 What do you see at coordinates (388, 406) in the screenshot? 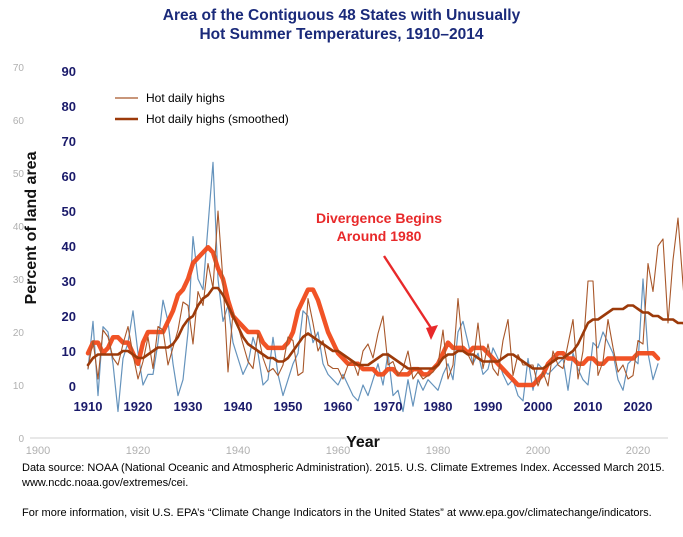
I see `x-tick-label: 1970` at bounding box center [388, 406].